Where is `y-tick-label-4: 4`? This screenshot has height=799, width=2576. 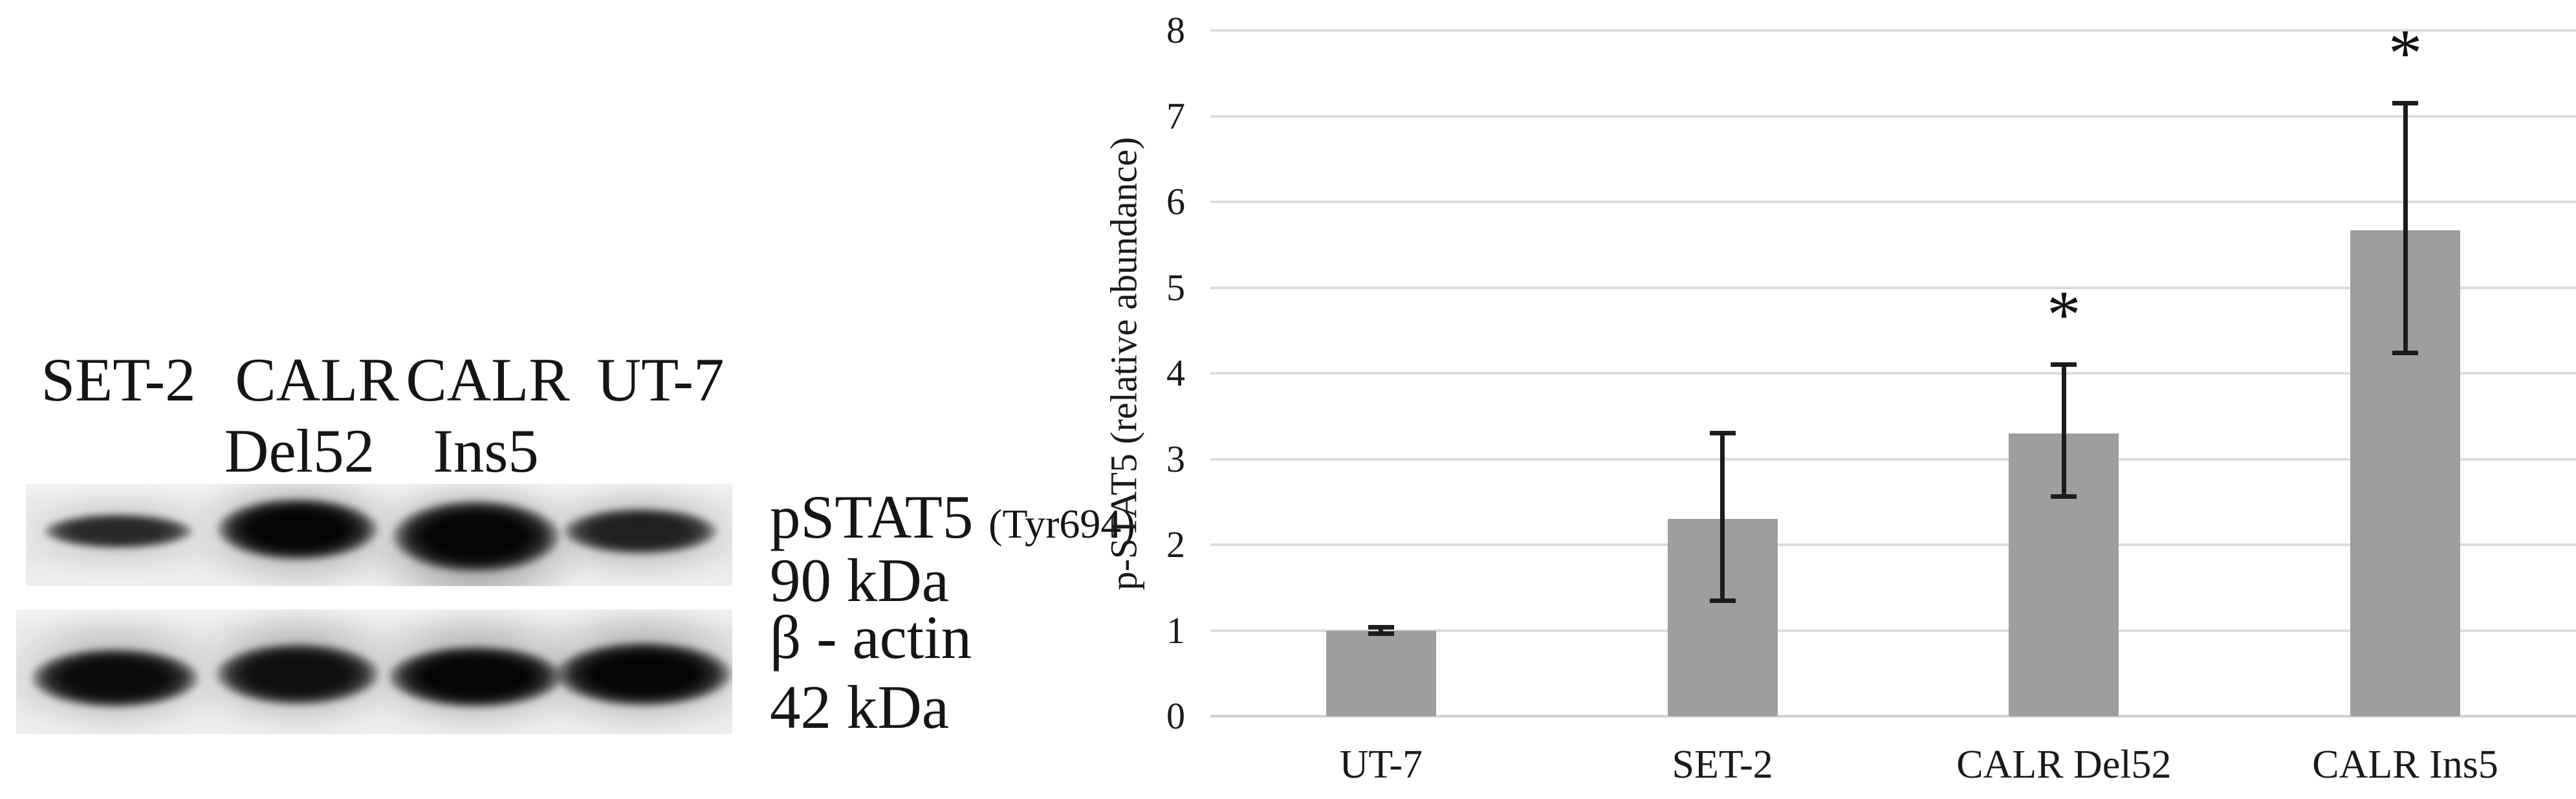
y-tick-label-4: 4 is located at coordinates (1175, 373).